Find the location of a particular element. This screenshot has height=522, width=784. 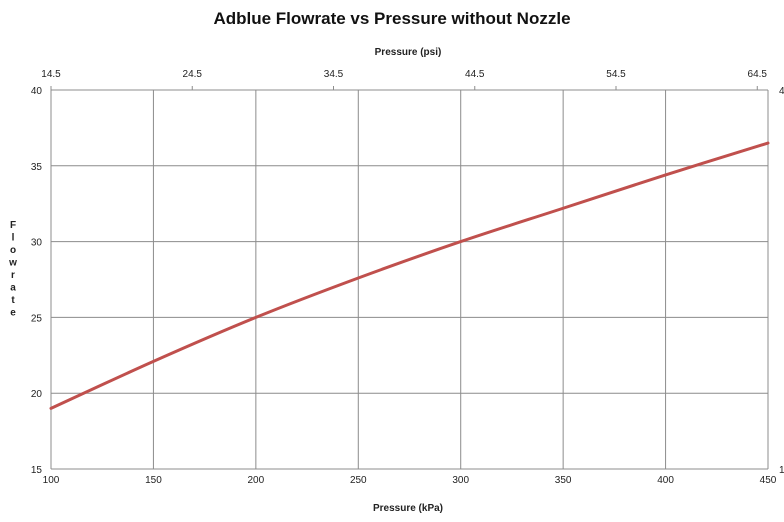

y-tick-label: 25 is located at coordinates (37, 318).